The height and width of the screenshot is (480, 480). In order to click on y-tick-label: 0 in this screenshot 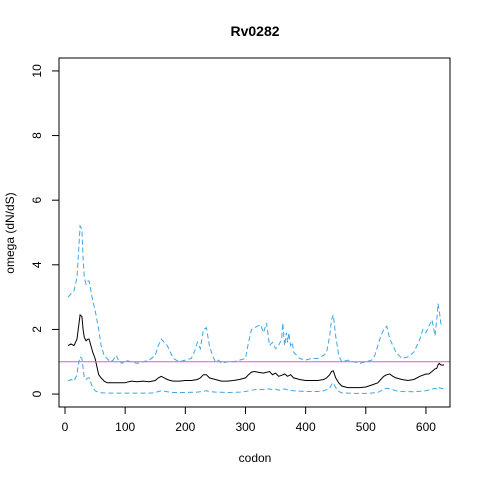, I will do `click(37, 393)`.